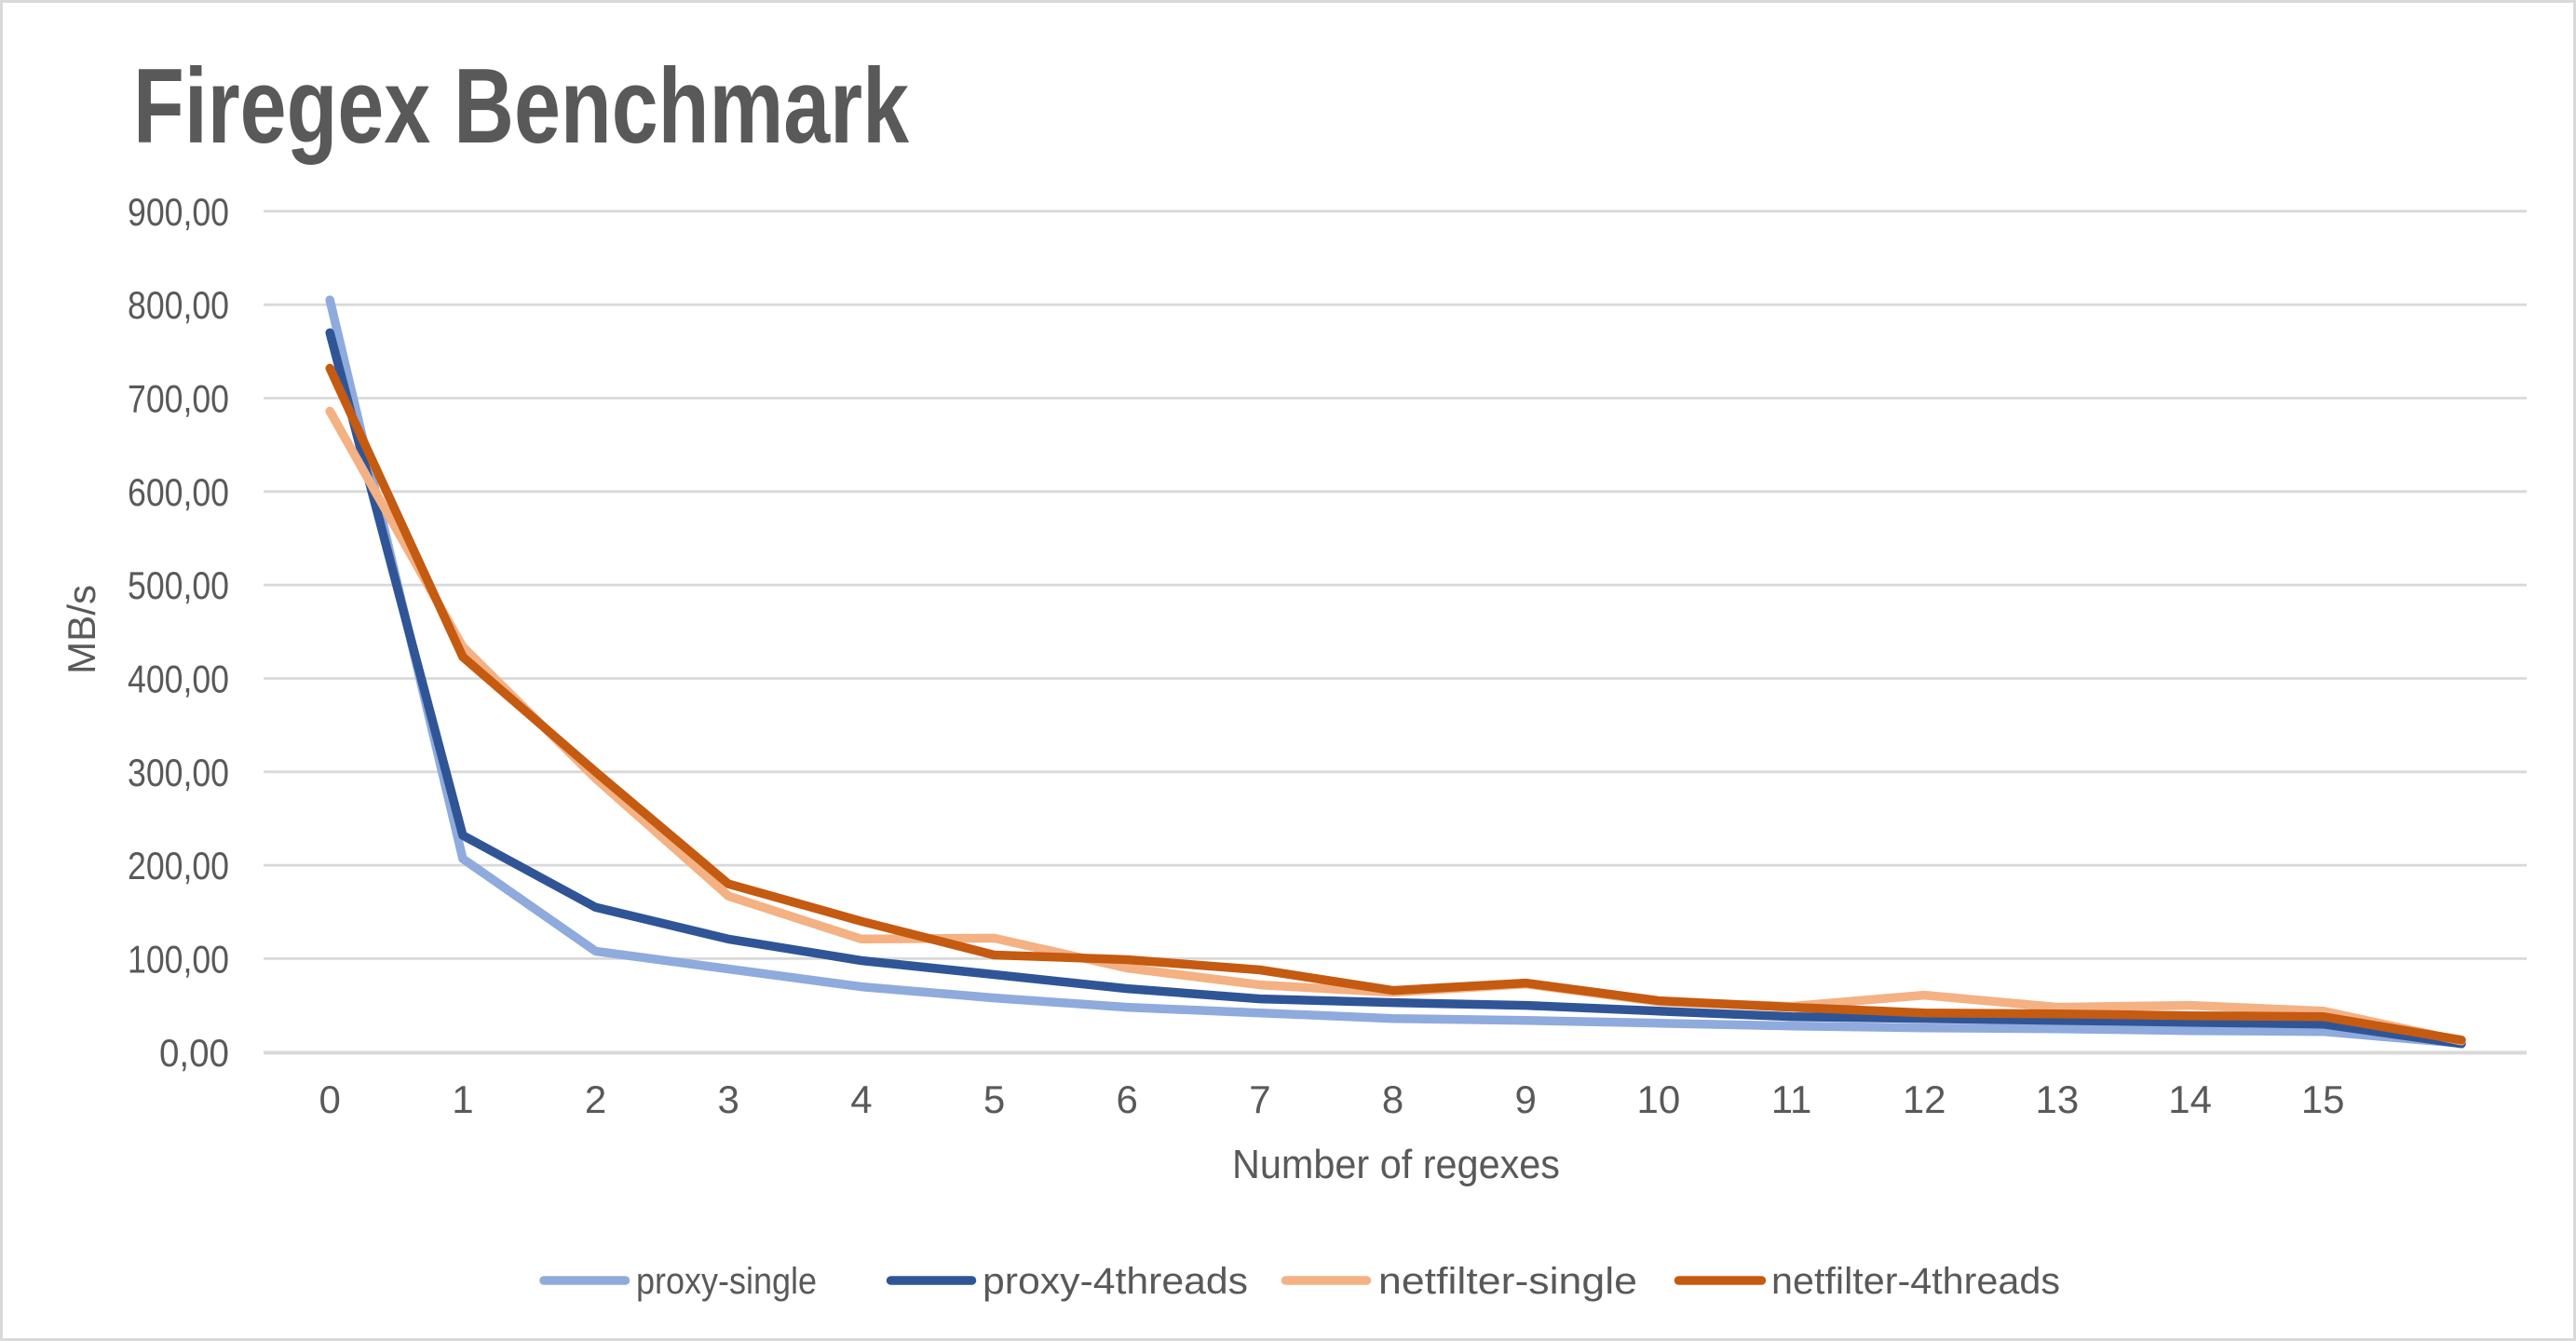 This screenshot has width=2576, height=1341. I want to click on svg-text: Number of regexes, so click(1396, 1165).